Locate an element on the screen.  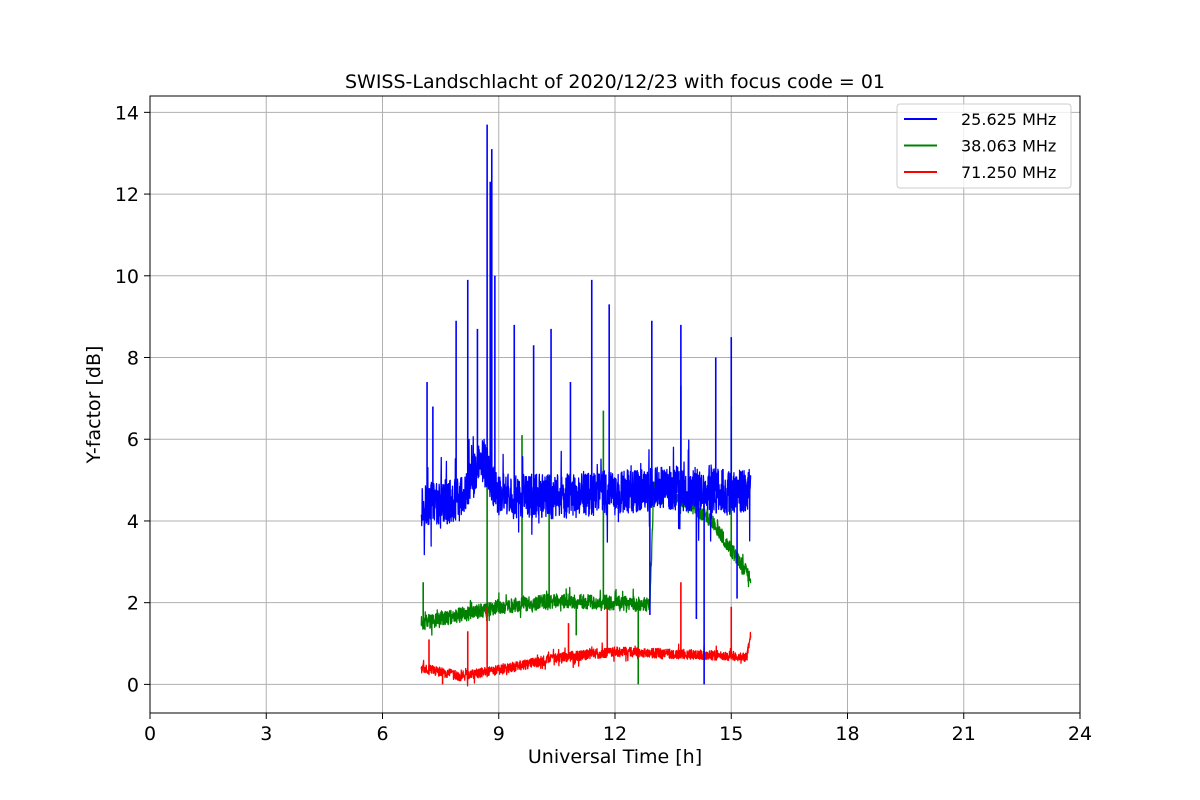
legend: 25.625 MHz 38.063 MHz 71.250 MHz is located at coordinates (984, 146).